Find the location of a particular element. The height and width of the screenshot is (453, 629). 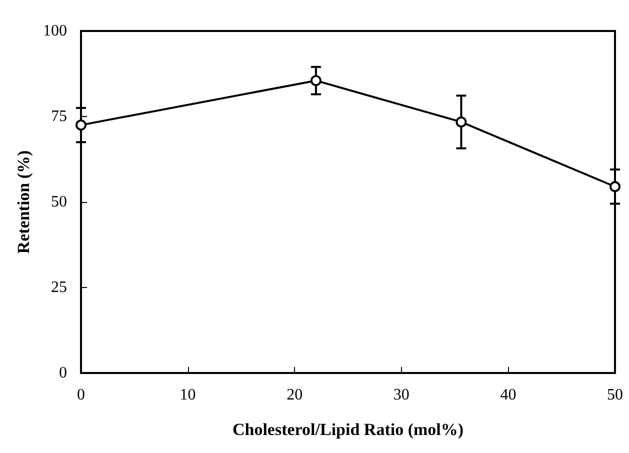

x-axis-title: Cholesterol/Lipid Ratio (mol%) is located at coordinates (348, 429).